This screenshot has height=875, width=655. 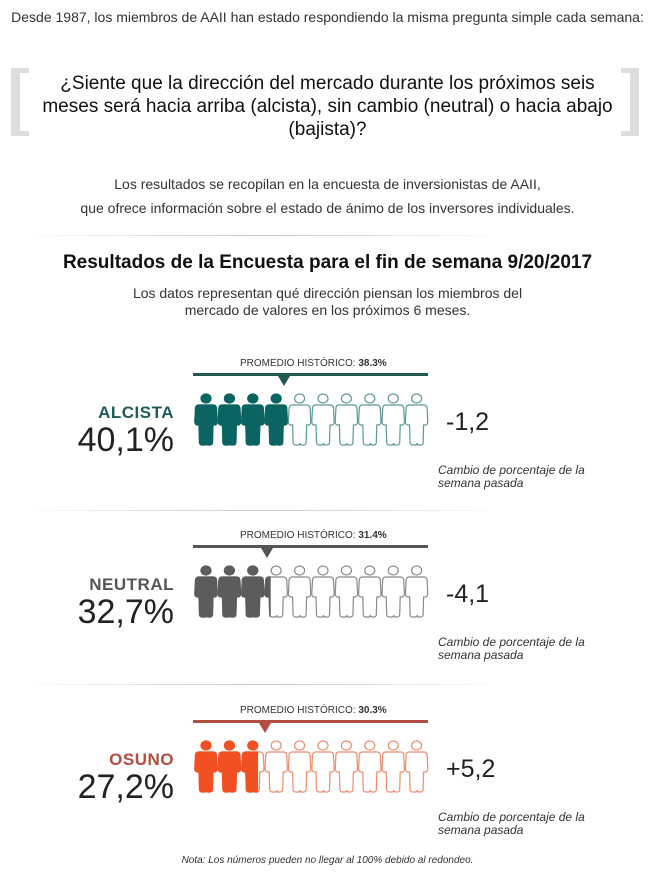 What do you see at coordinates (136, 412) in the screenshot?
I see `category-label: ALCISTA` at bounding box center [136, 412].